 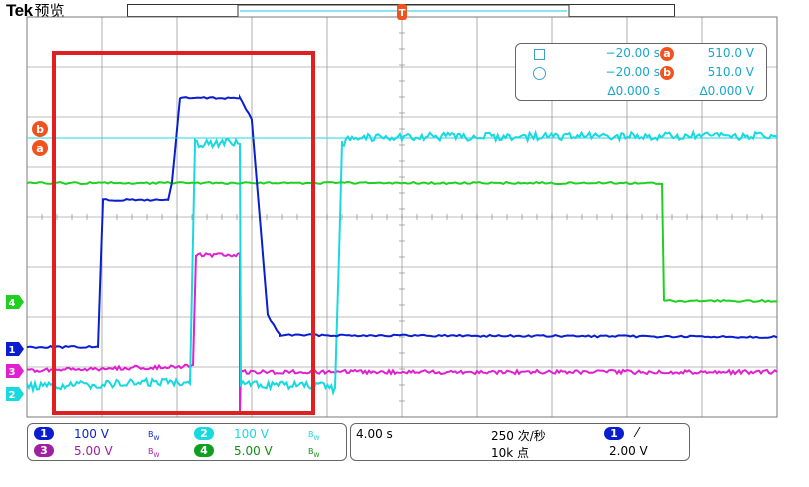 I want to click on channel-1-ground-marker: 1, so click(x=15, y=349).